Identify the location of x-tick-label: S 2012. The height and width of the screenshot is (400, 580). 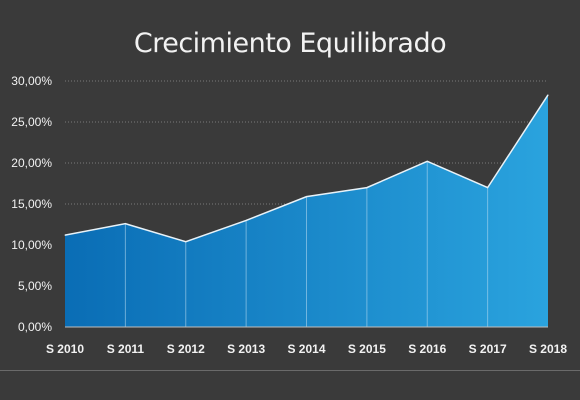
(186, 349).